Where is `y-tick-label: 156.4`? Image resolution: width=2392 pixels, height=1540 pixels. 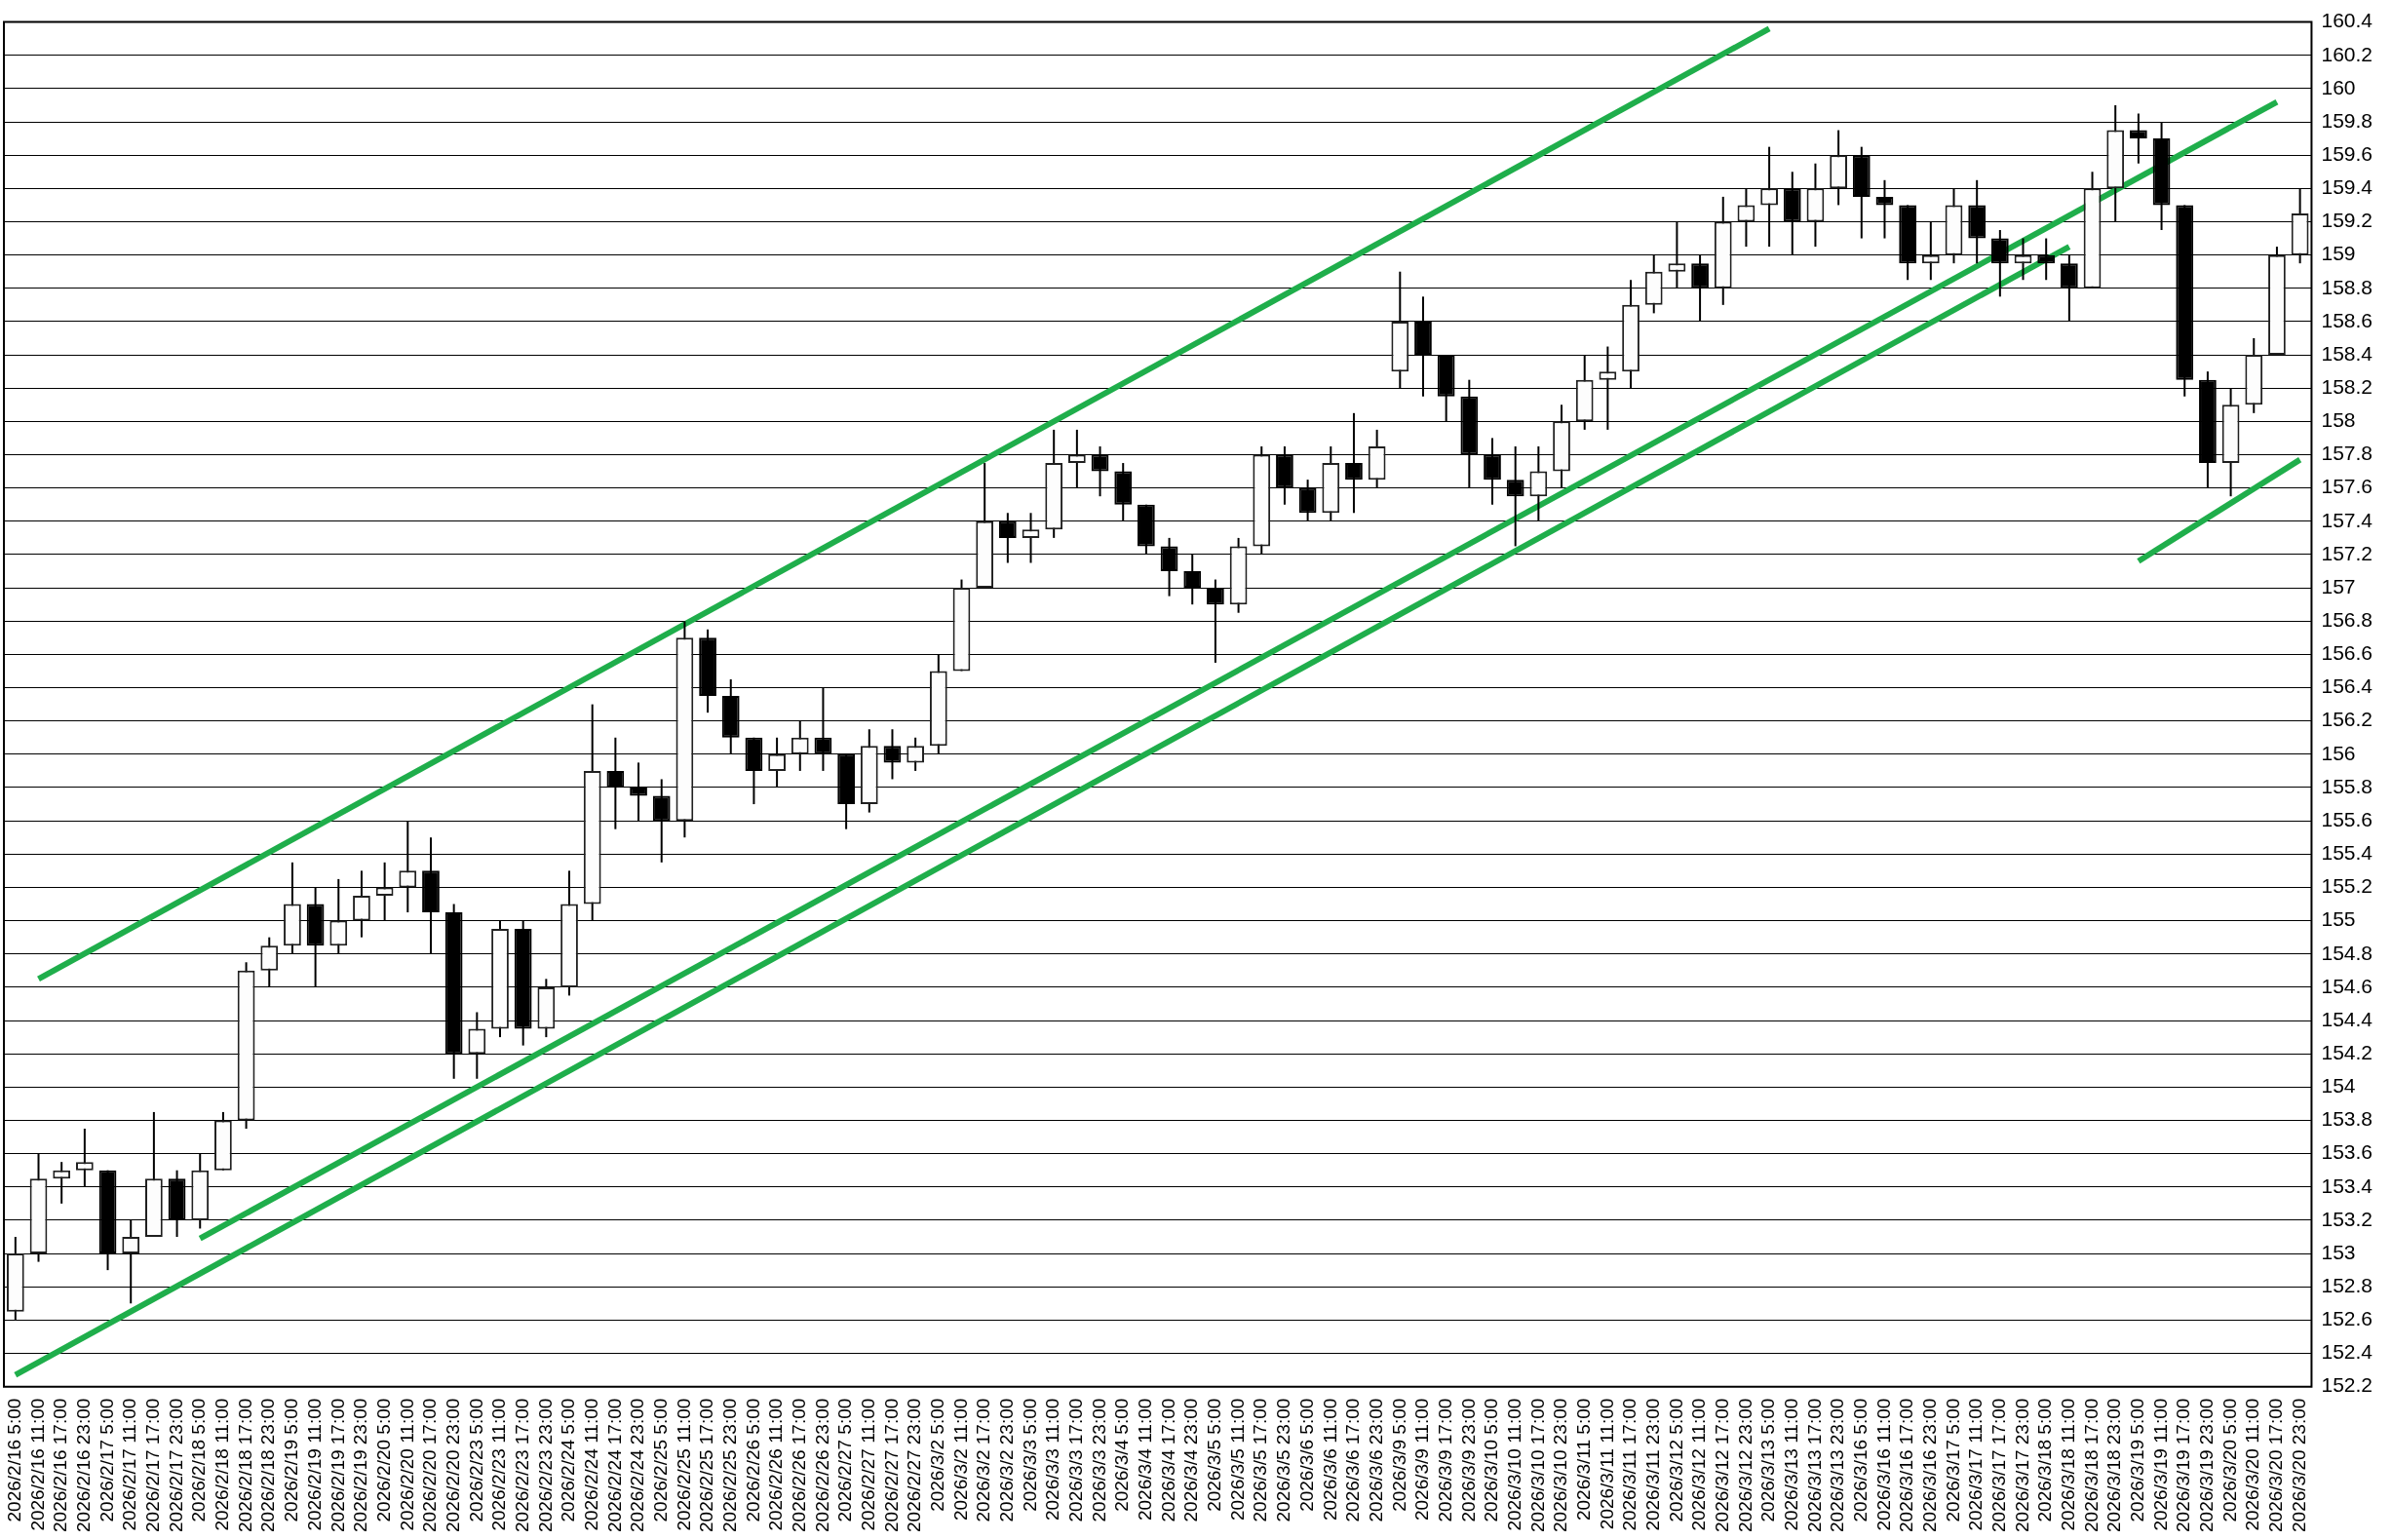
y-tick-label: 156.4 is located at coordinates (2347, 686).